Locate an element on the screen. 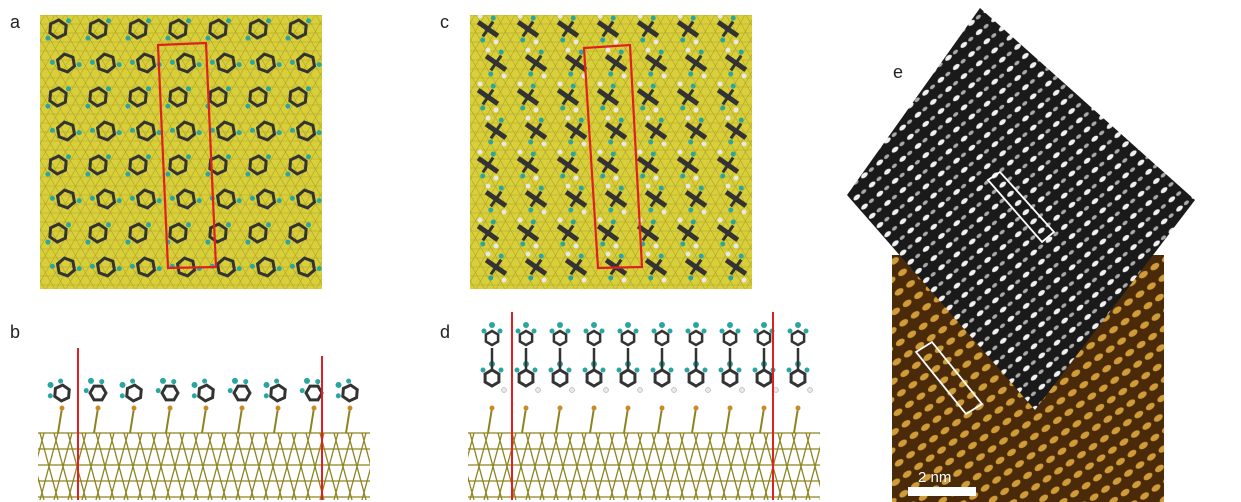  panel-a-svg is located at coordinates (181, 152).